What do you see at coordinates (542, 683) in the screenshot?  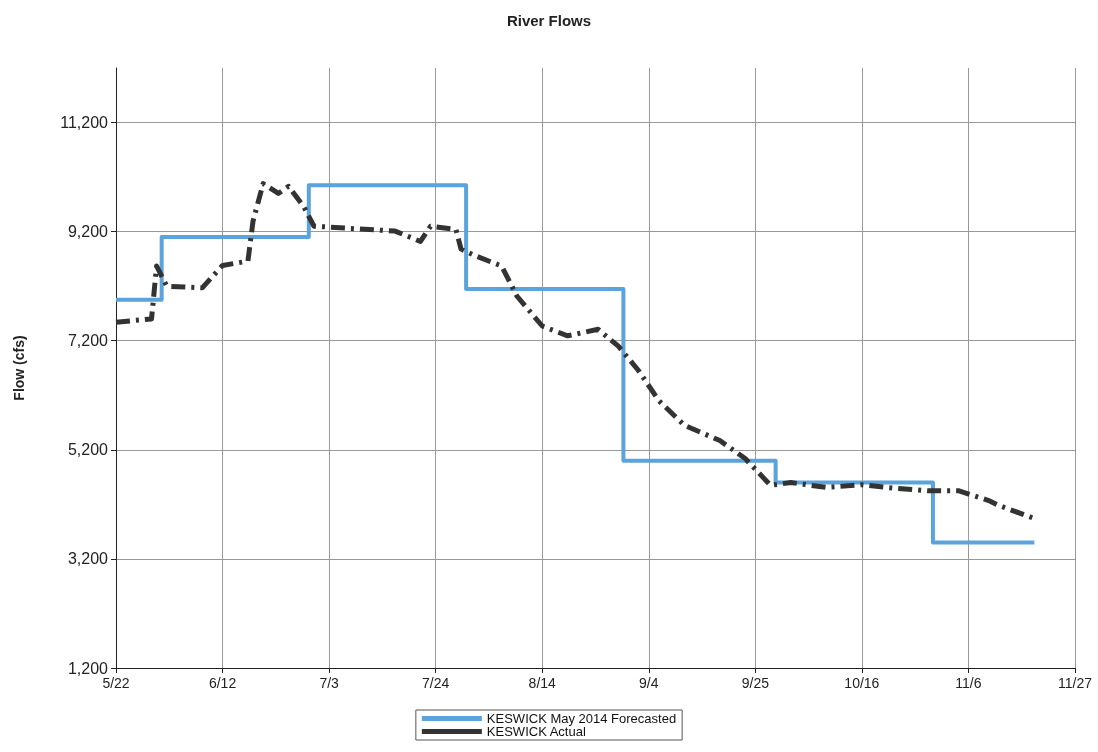 I see `x-tick-label: 8/14` at bounding box center [542, 683].